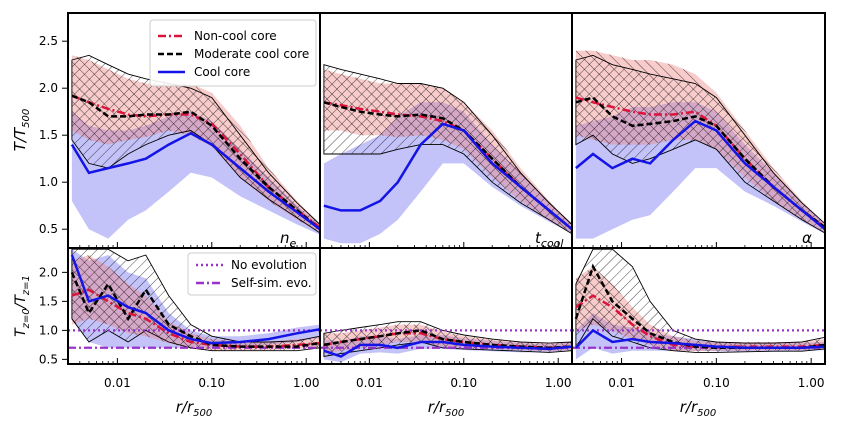  I want to click on ylabel-top-main: T/T, so click(20, 138).